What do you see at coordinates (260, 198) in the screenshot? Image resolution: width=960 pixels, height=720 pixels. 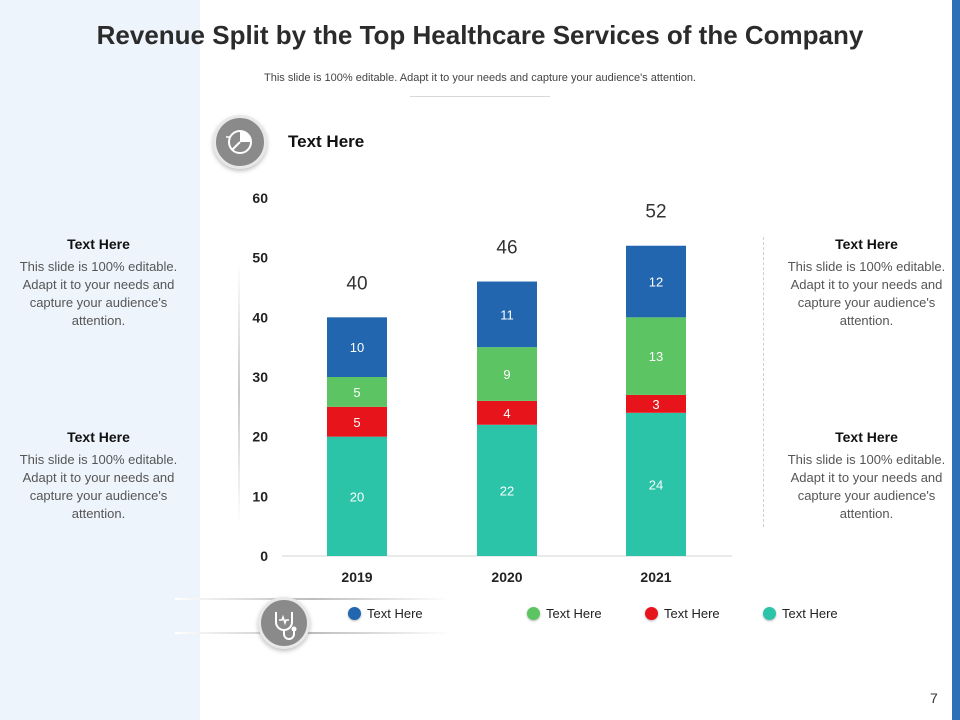 I see `y-tick-label: 60` at bounding box center [260, 198].